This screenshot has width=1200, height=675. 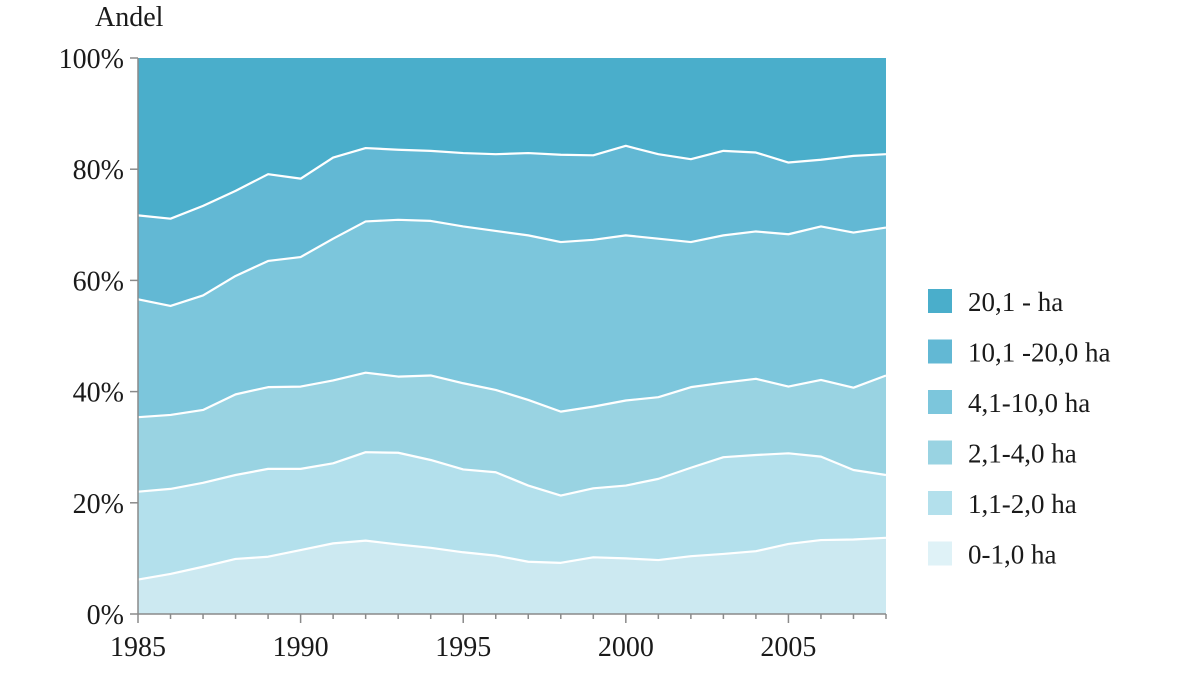 What do you see at coordinates (1015, 302) in the screenshot?
I see `legend-label: 20,1 - ha` at bounding box center [1015, 302].